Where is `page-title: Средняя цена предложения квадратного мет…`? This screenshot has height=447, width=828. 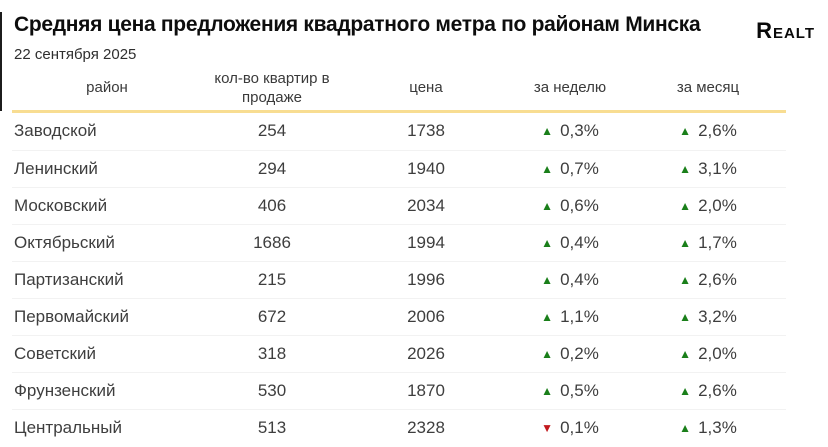
page-title: Средняя цена предложения квадратного мет… is located at coordinates (357, 24).